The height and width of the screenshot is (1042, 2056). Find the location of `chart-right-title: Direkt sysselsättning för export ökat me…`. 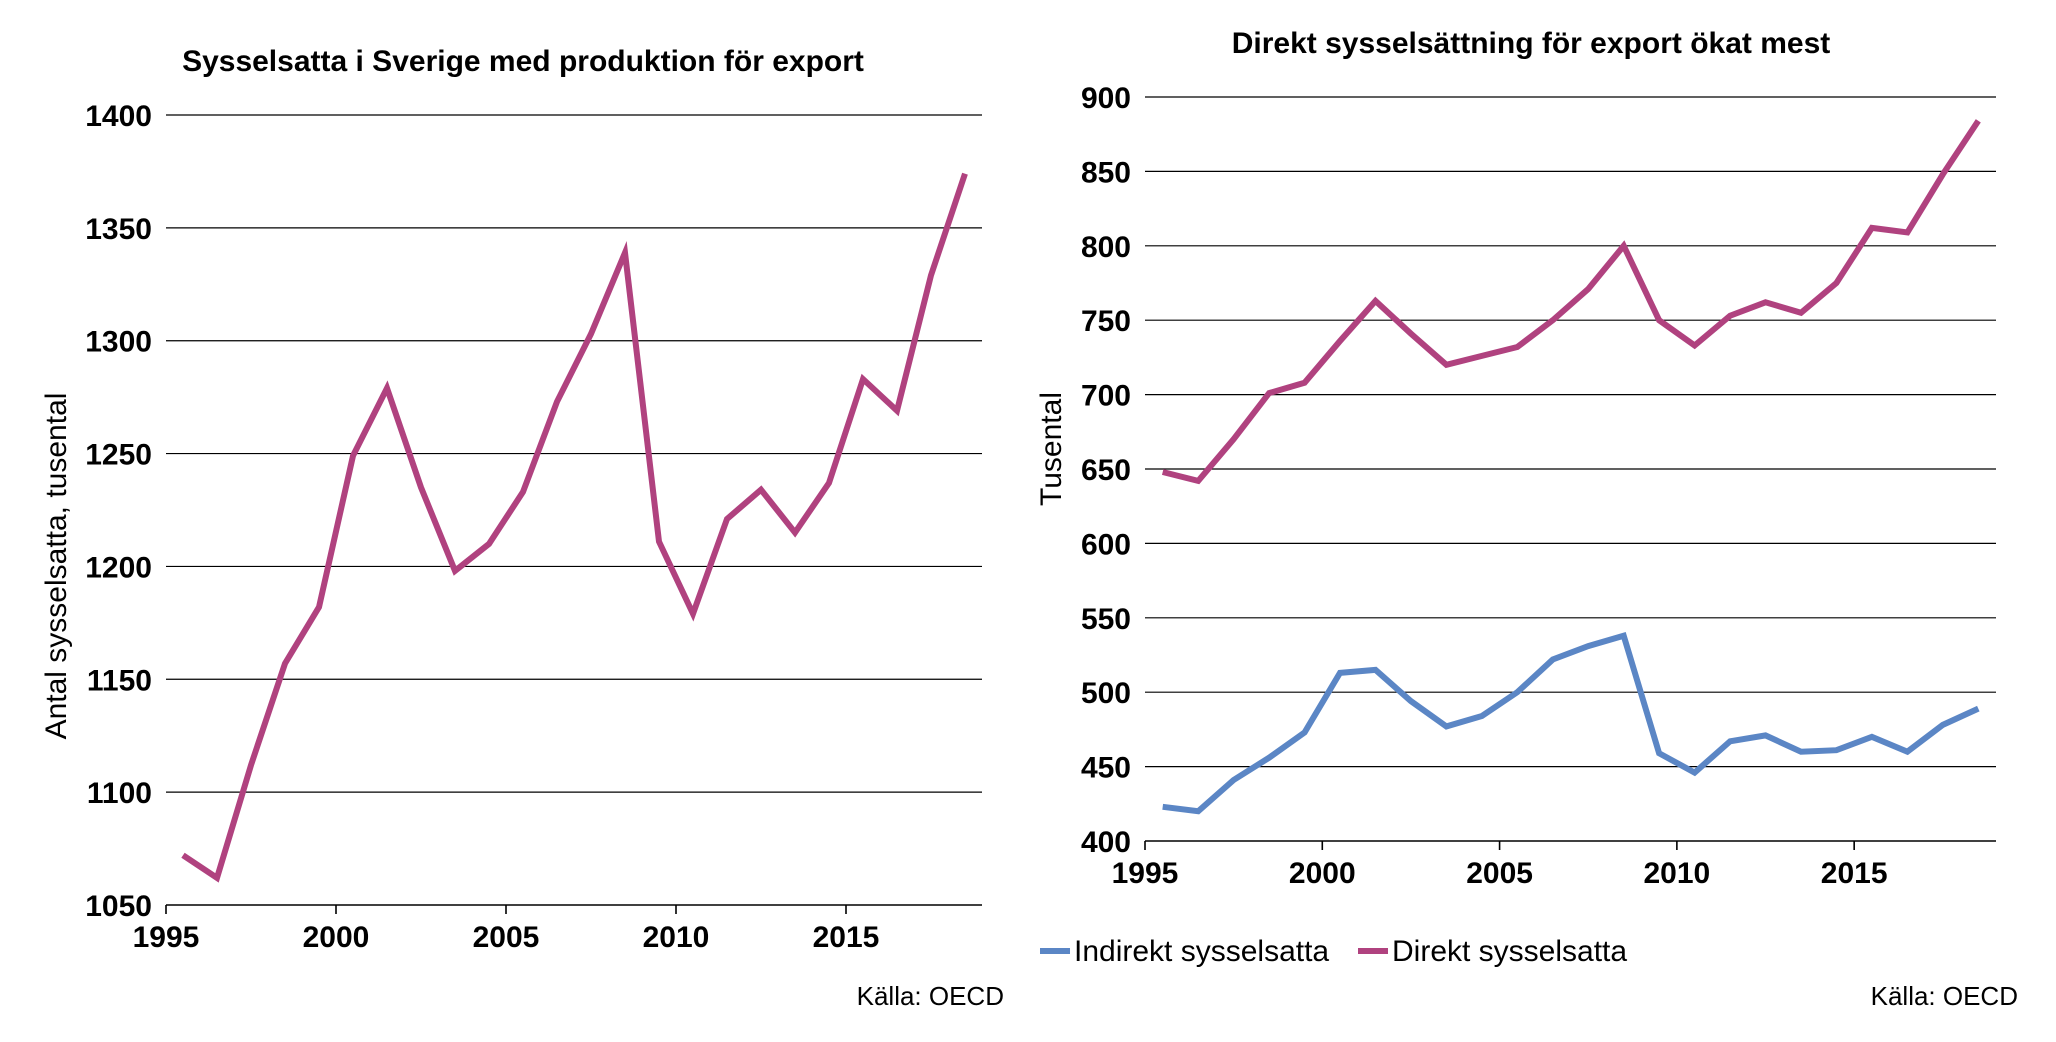

chart-right-title: Direkt sysselsättning för export ökat me… is located at coordinates (1531, 43).